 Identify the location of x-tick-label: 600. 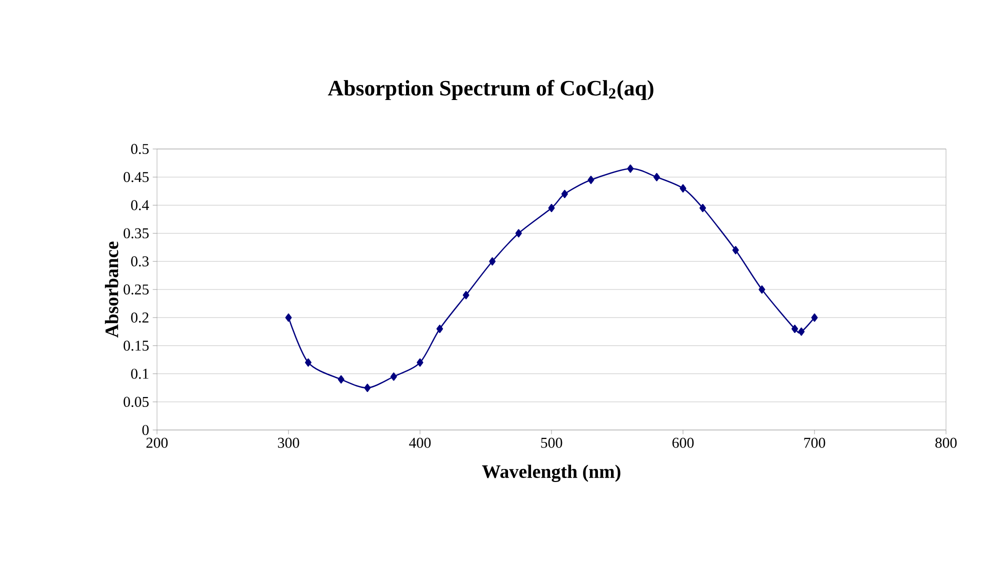
(683, 443).